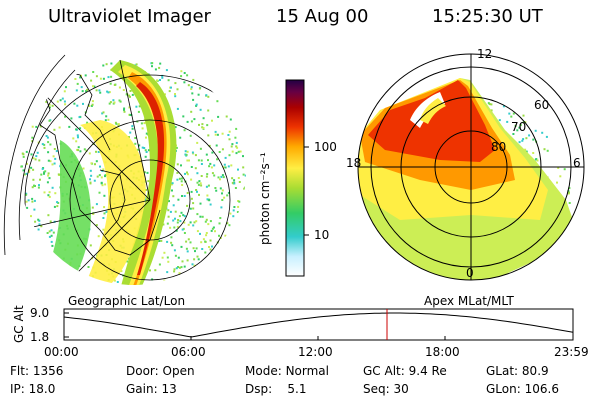  Describe the element at coordinates (485, 54) in the screenshot. I see `mlt-label-12: 12` at that location.